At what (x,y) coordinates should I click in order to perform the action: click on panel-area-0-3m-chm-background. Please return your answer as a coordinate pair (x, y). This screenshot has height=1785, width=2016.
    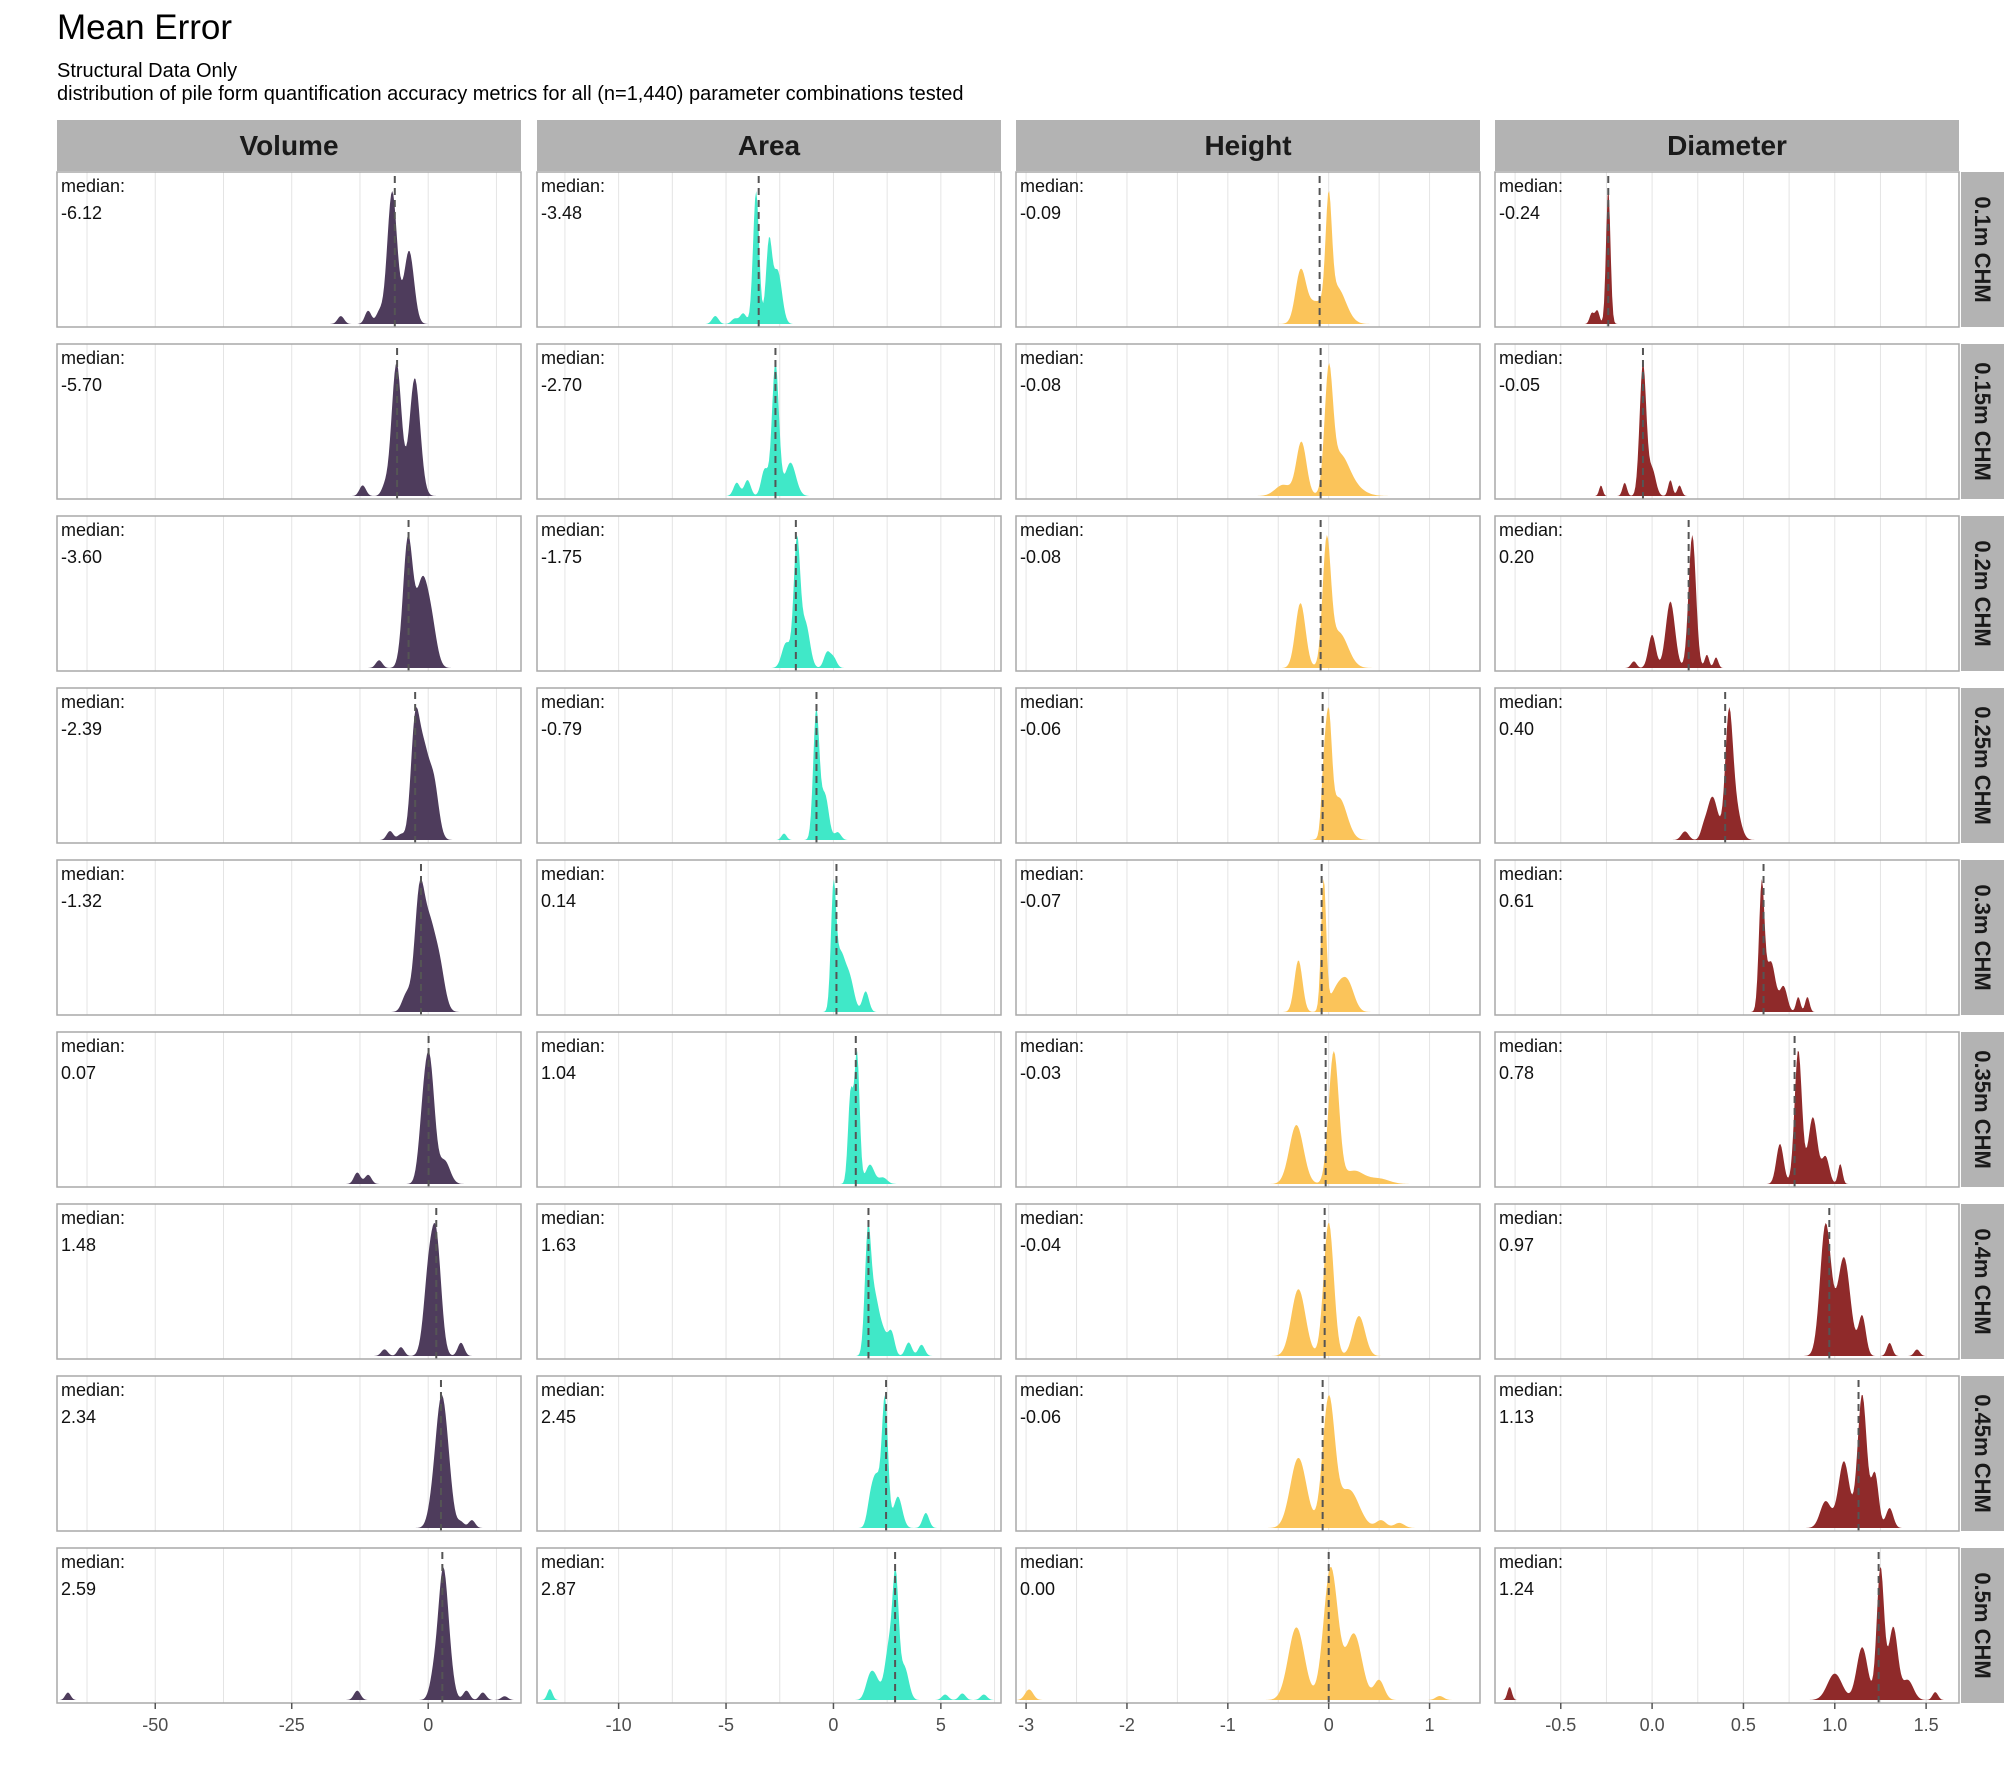
    Looking at the image, I should click on (769, 937).